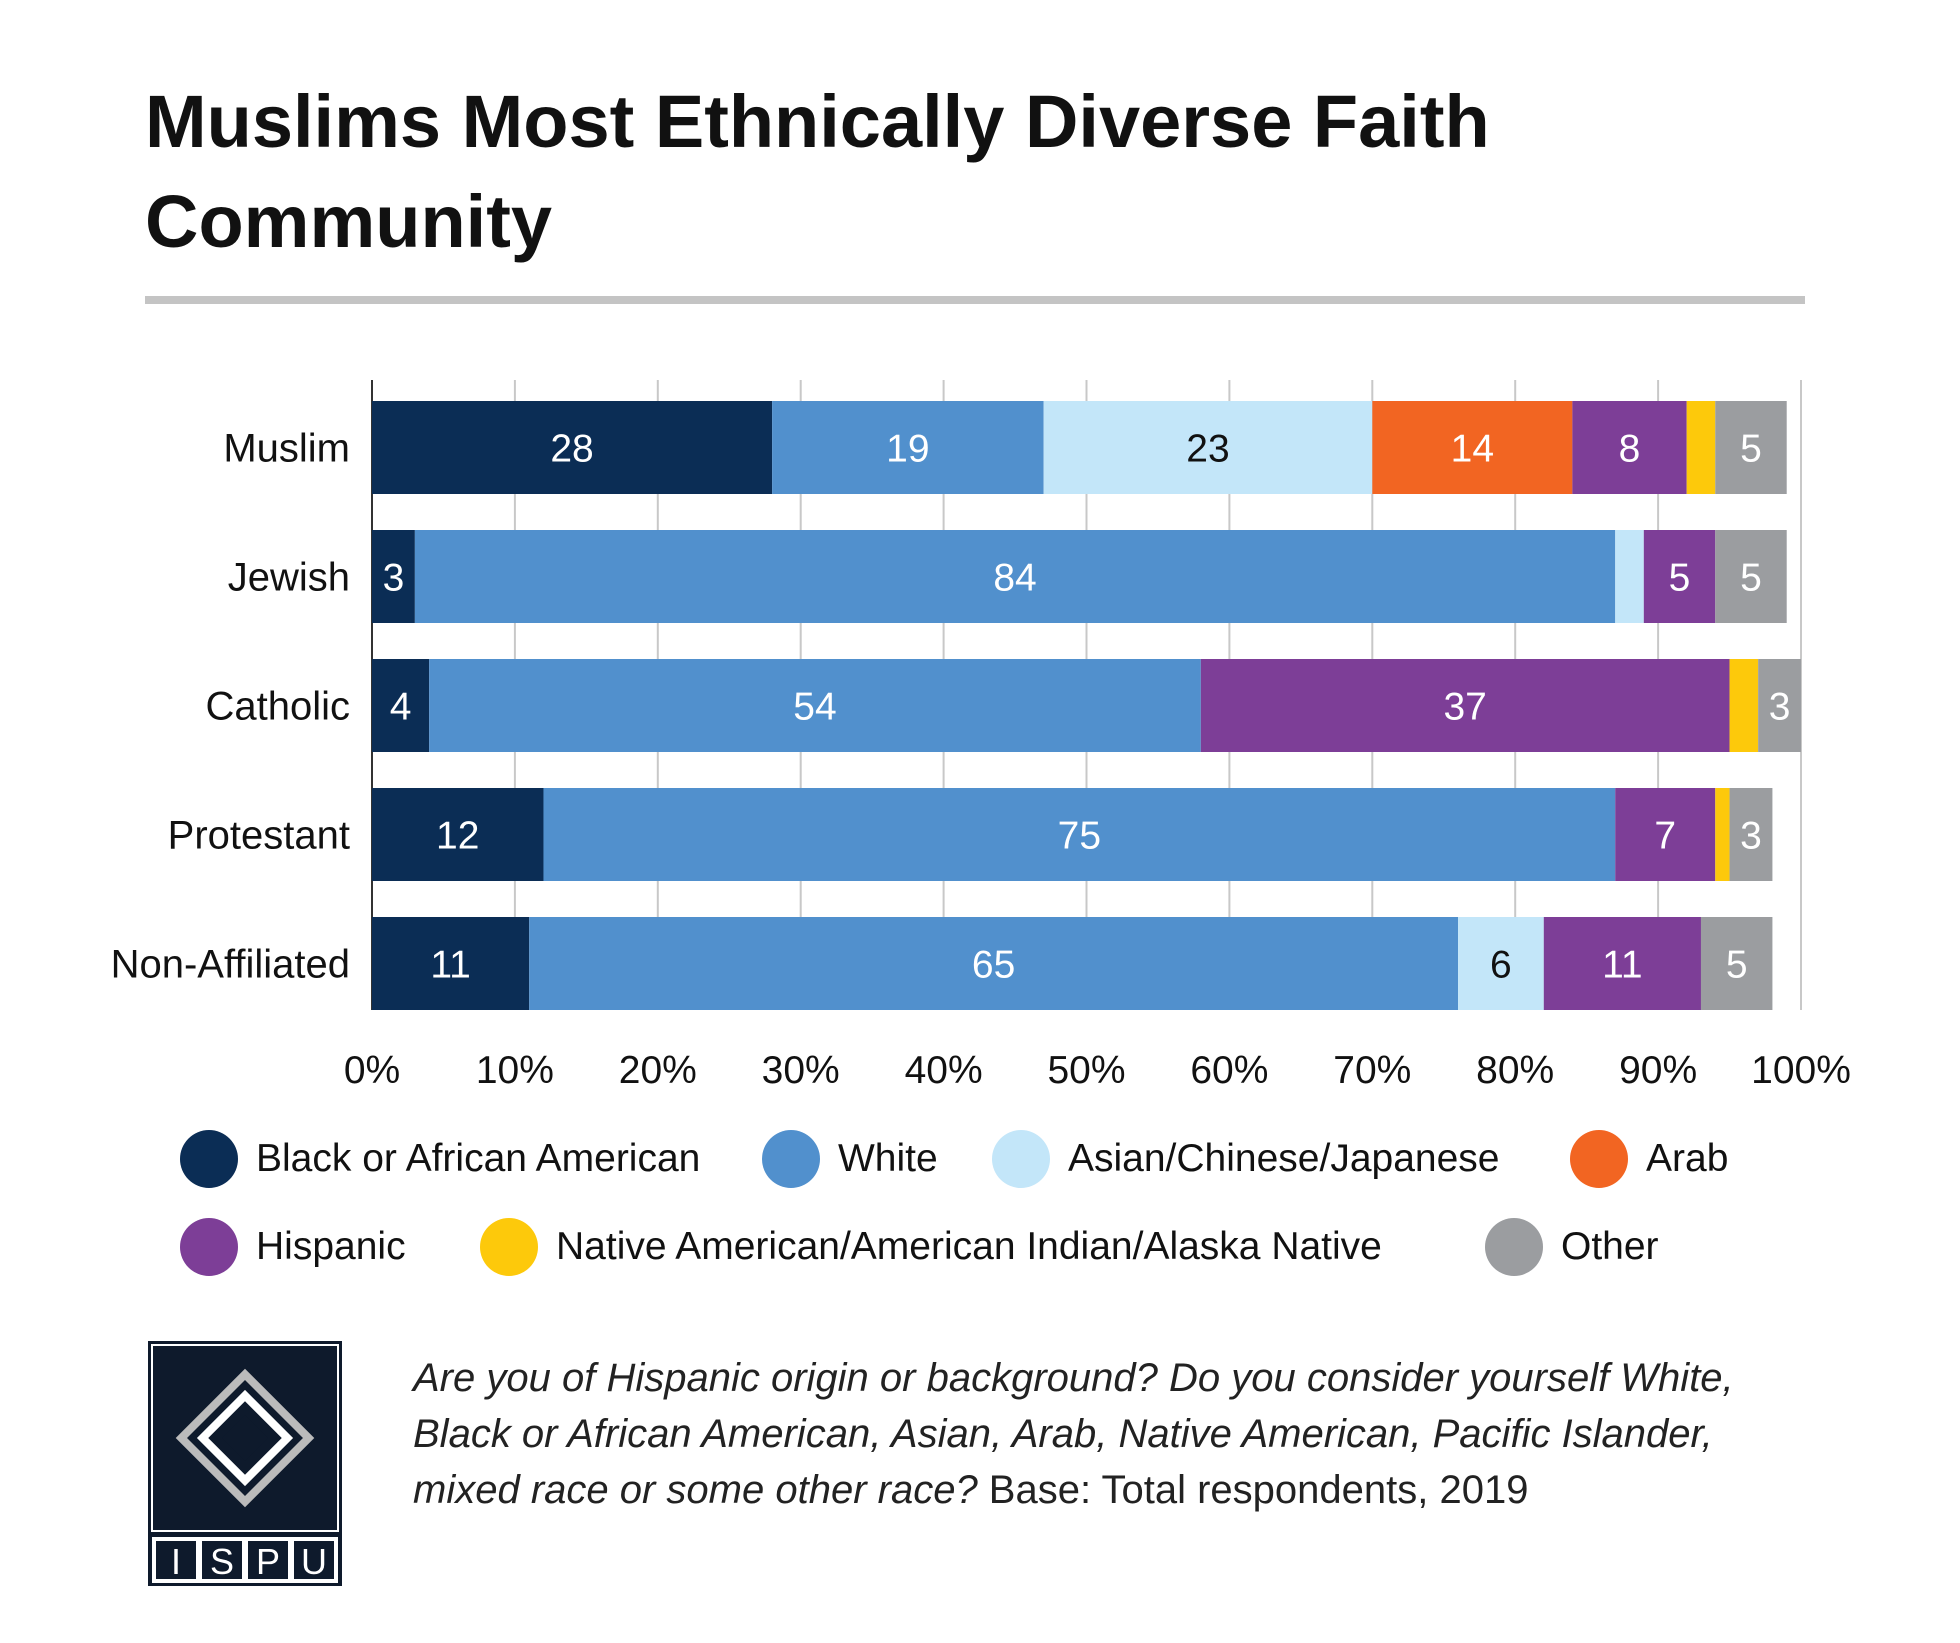  I want to click on x-tick-label: 90%, so click(1658, 1070).